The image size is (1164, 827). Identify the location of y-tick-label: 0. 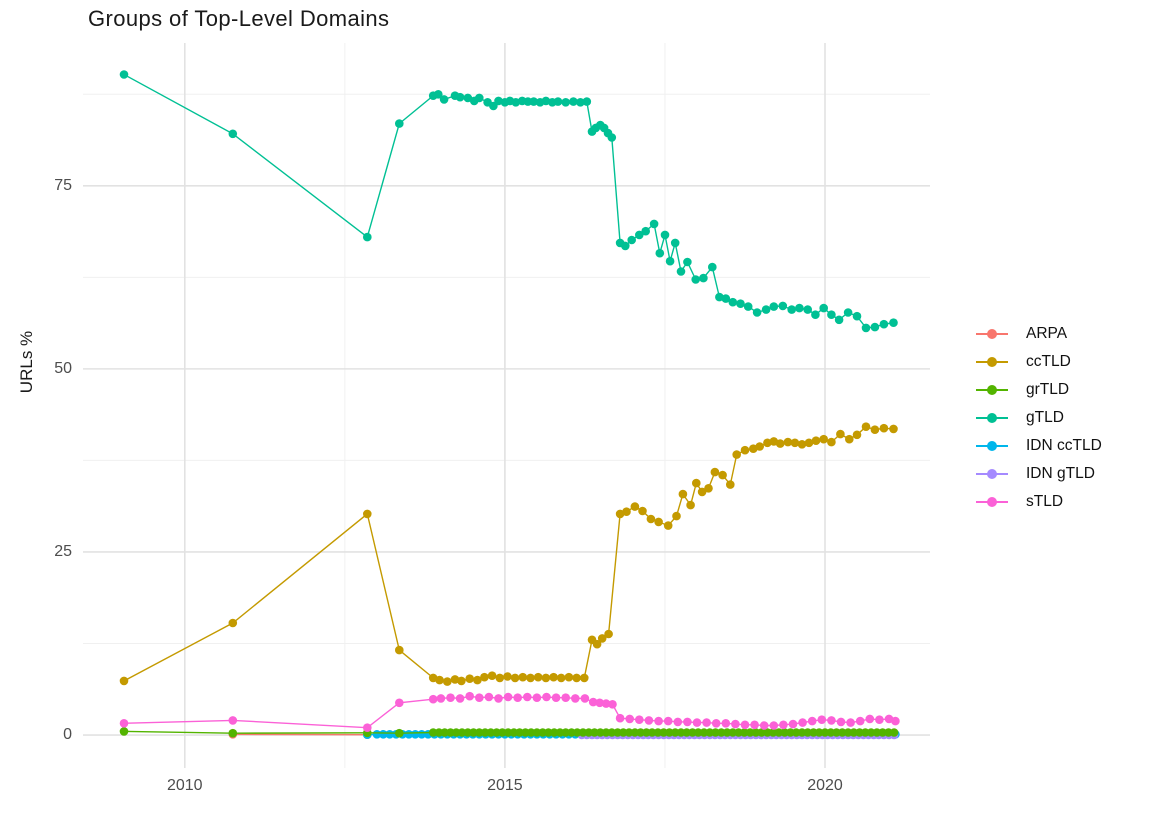
(67, 735).